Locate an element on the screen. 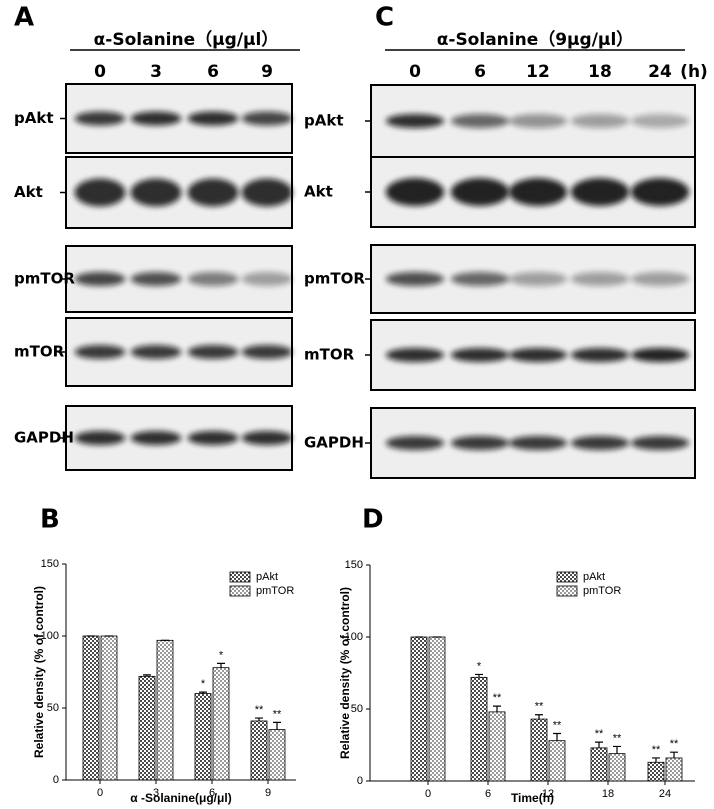 The width and height of the screenshot is (714, 809). x-tick-label: 9 is located at coordinates (268, 793).